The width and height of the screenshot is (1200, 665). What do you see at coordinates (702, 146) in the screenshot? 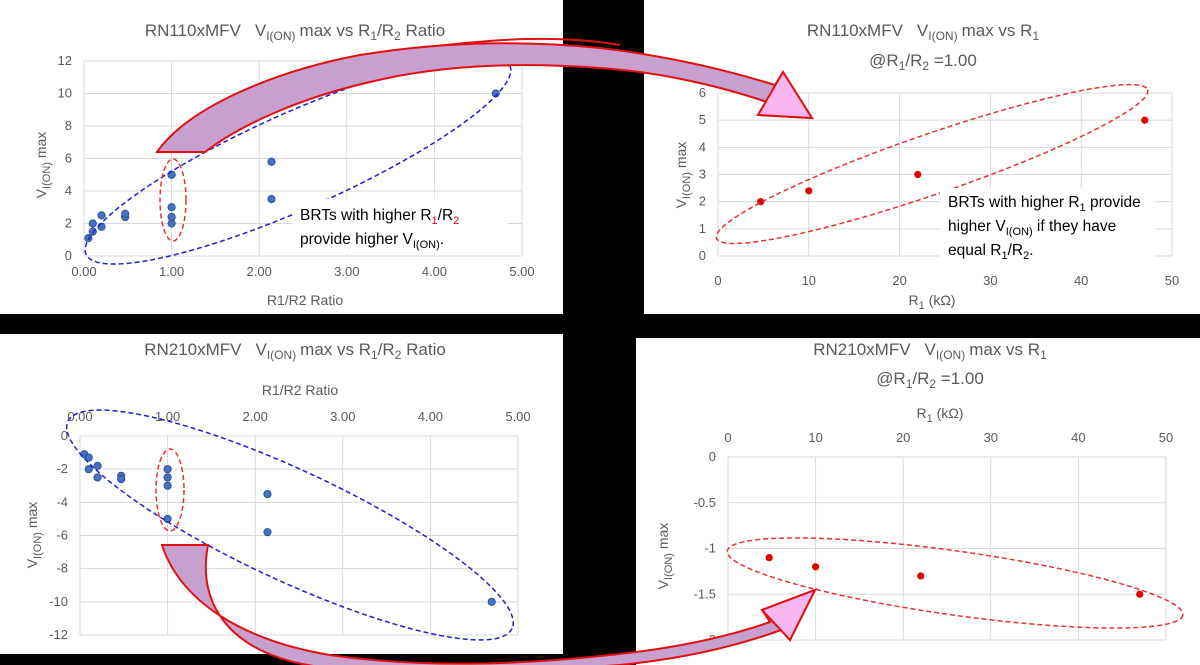
I see `c2-ytick-4: 4` at bounding box center [702, 146].